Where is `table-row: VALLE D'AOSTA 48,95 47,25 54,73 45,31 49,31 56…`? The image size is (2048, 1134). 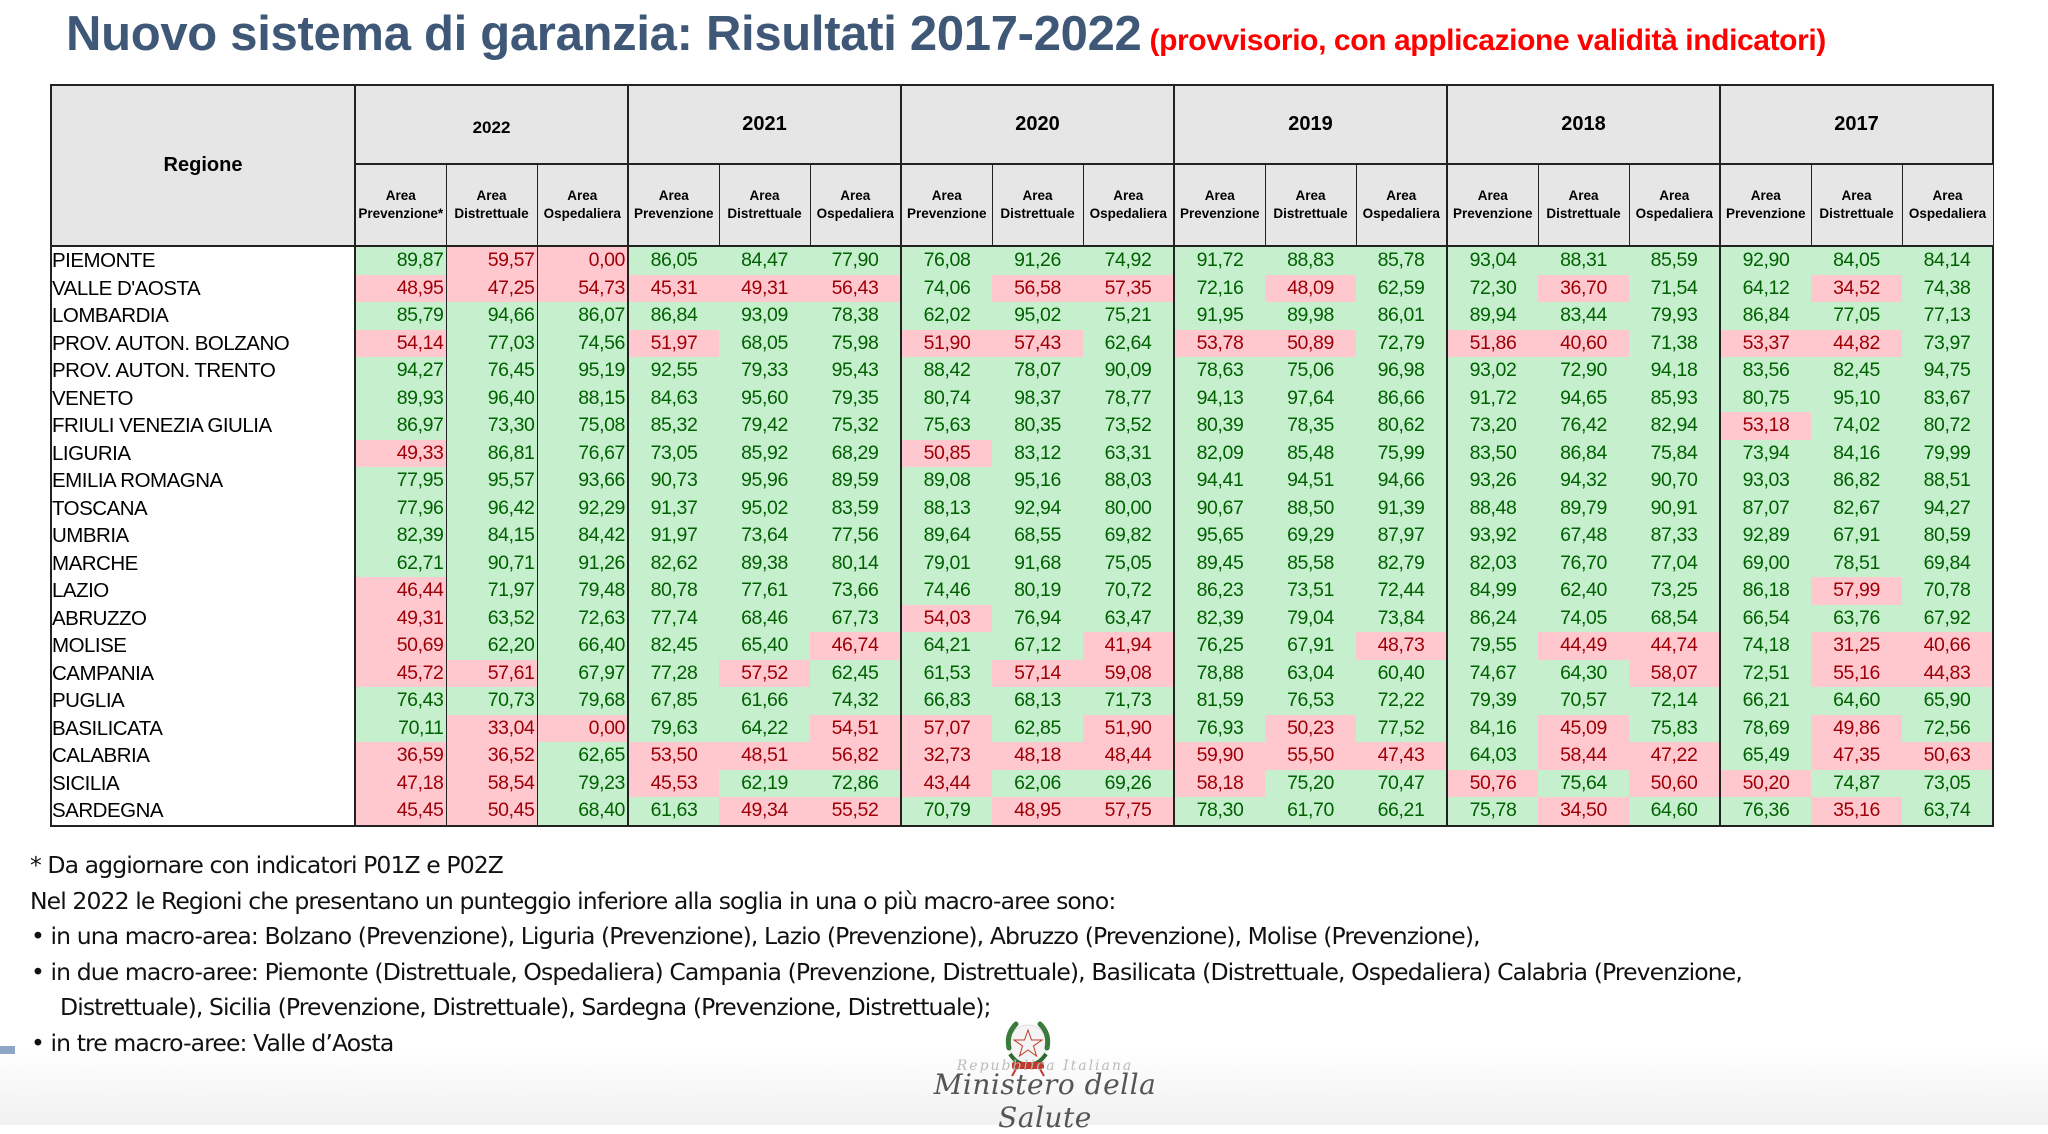 table-row: VALLE D'AOSTA 48,95 47,25 54,73 45,31 49,31 56… is located at coordinates (1022, 288).